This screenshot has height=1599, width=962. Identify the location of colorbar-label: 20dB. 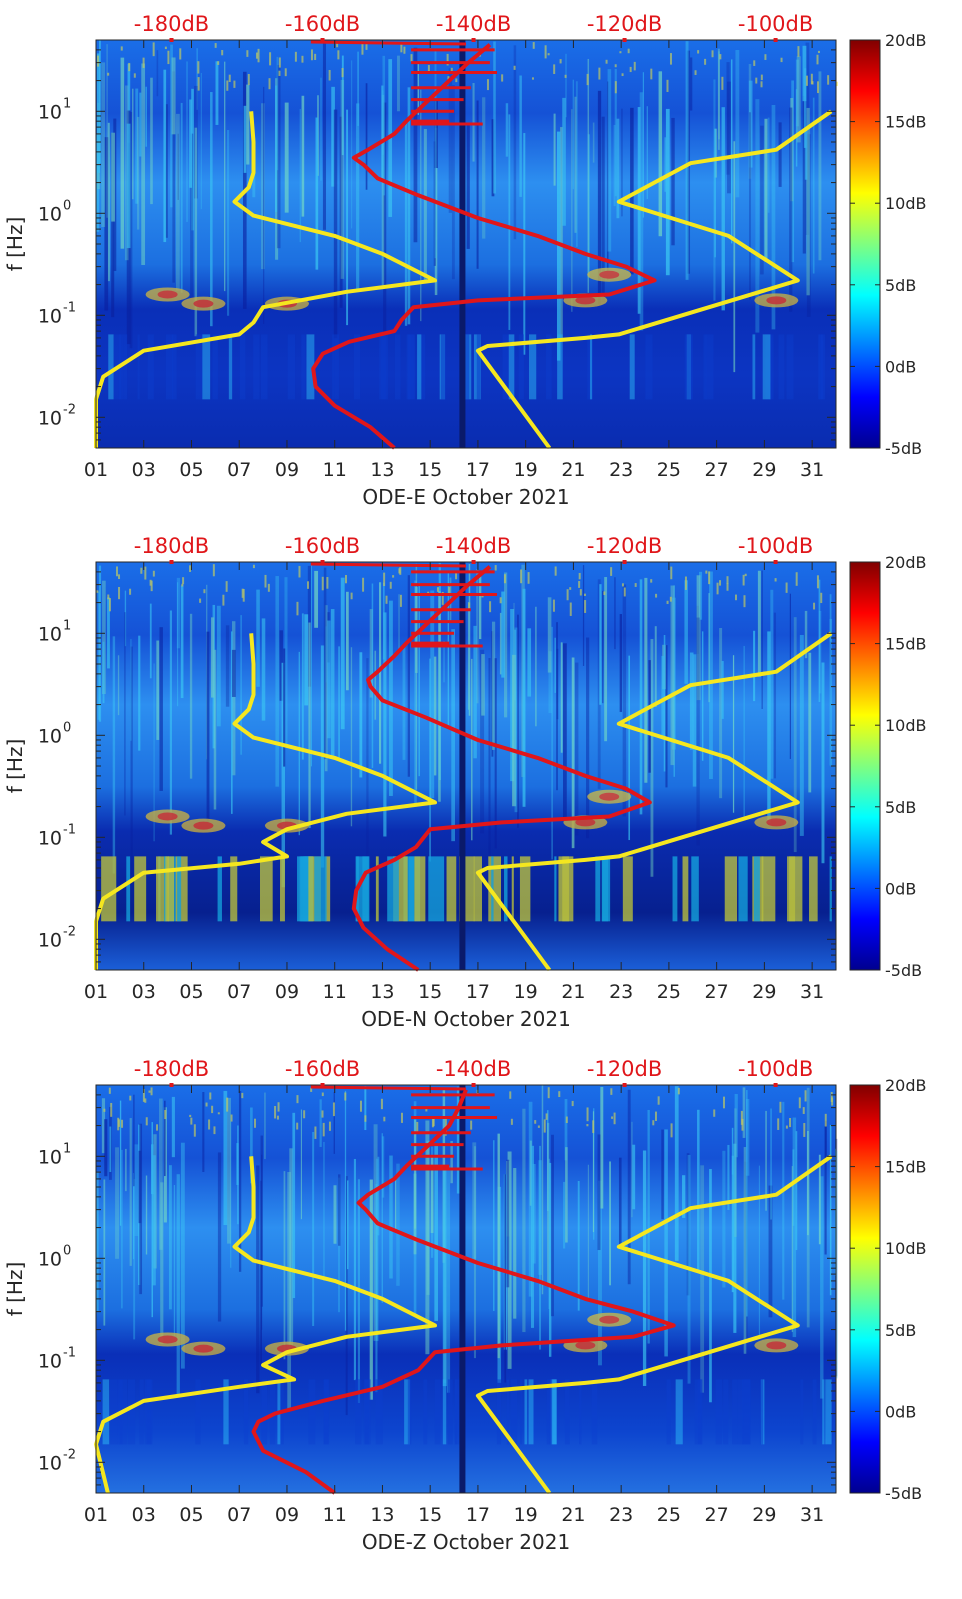
(906, 562).